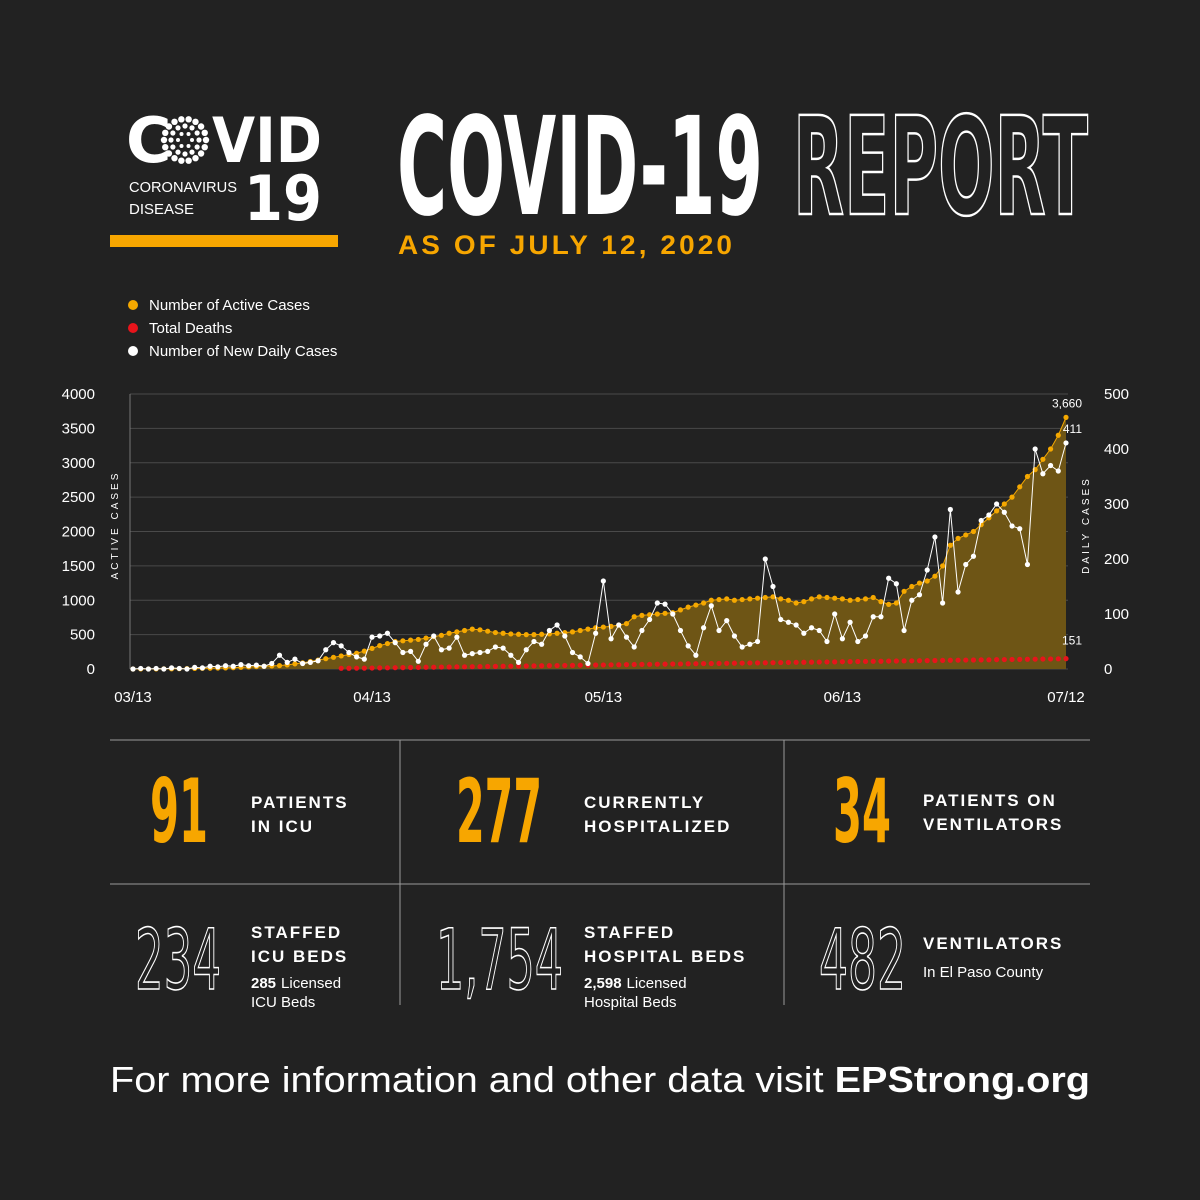 The image size is (1200, 1200). What do you see at coordinates (78, 394) in the screenshot?
I see `y-tick-label: 4000` at bounding box center [78, 394].